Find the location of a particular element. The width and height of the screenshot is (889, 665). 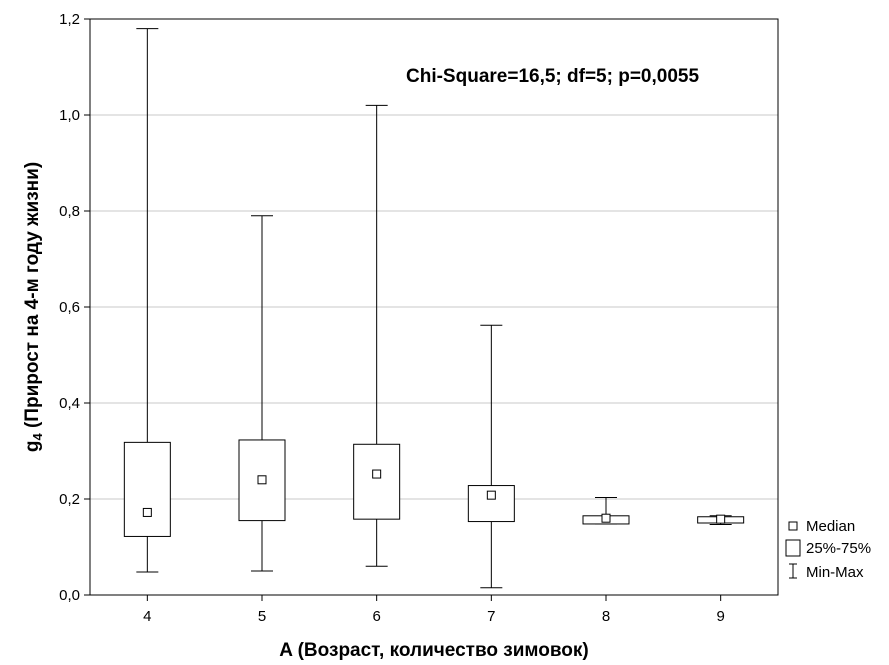

y-tick-label: 0,2 is located at coordinates (69, 499).